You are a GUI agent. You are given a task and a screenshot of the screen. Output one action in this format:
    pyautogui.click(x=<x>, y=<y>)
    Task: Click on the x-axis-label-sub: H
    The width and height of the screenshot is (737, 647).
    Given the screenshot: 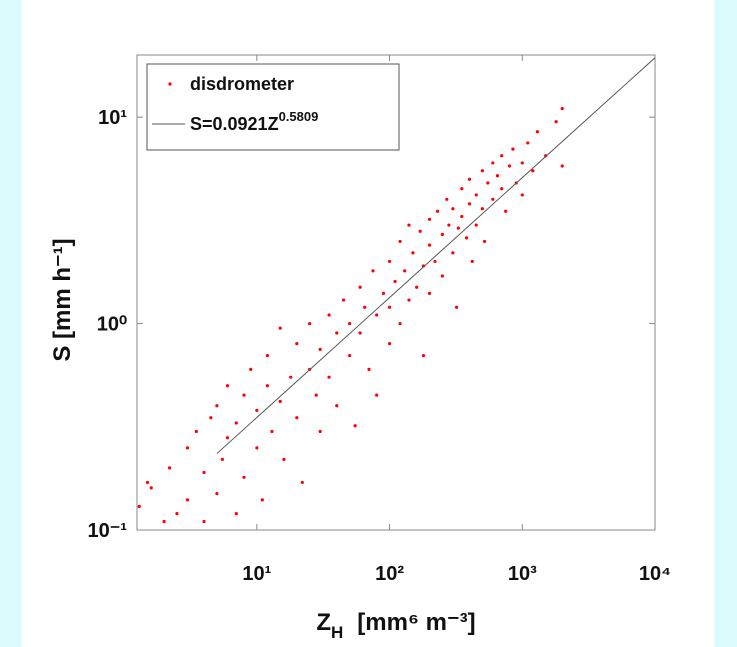 What is the action you would take?
    pyautogui.click(x=337, y=632)
    